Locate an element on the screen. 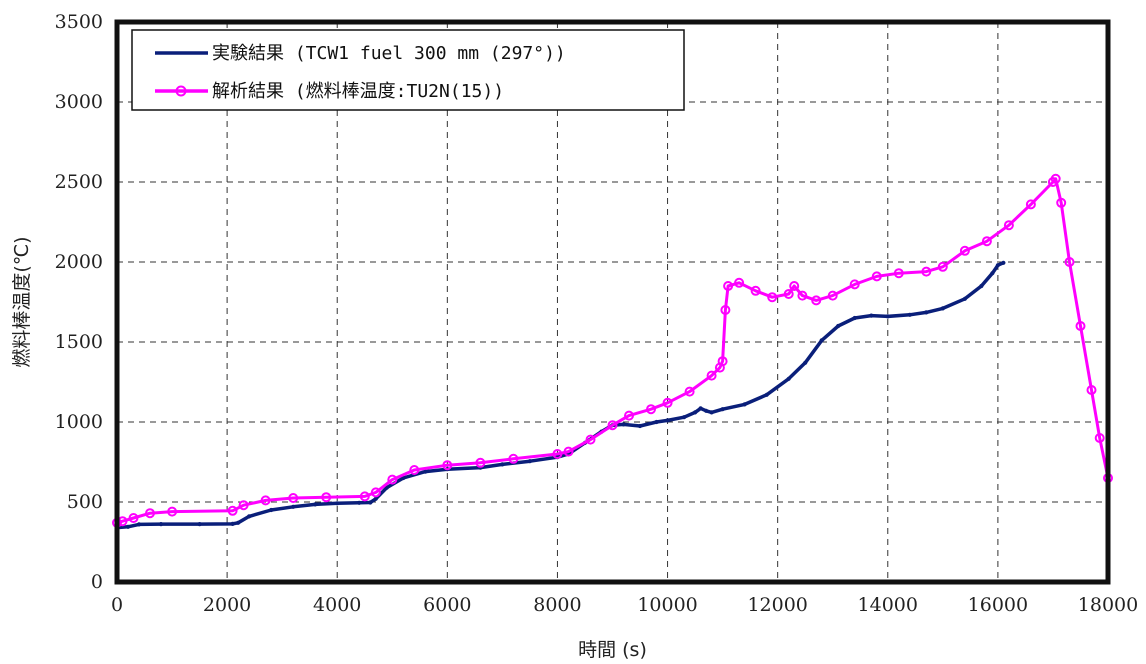 The image size is (1146, 664). x-tick-label: 16000 is located at coordinates (998, 605).